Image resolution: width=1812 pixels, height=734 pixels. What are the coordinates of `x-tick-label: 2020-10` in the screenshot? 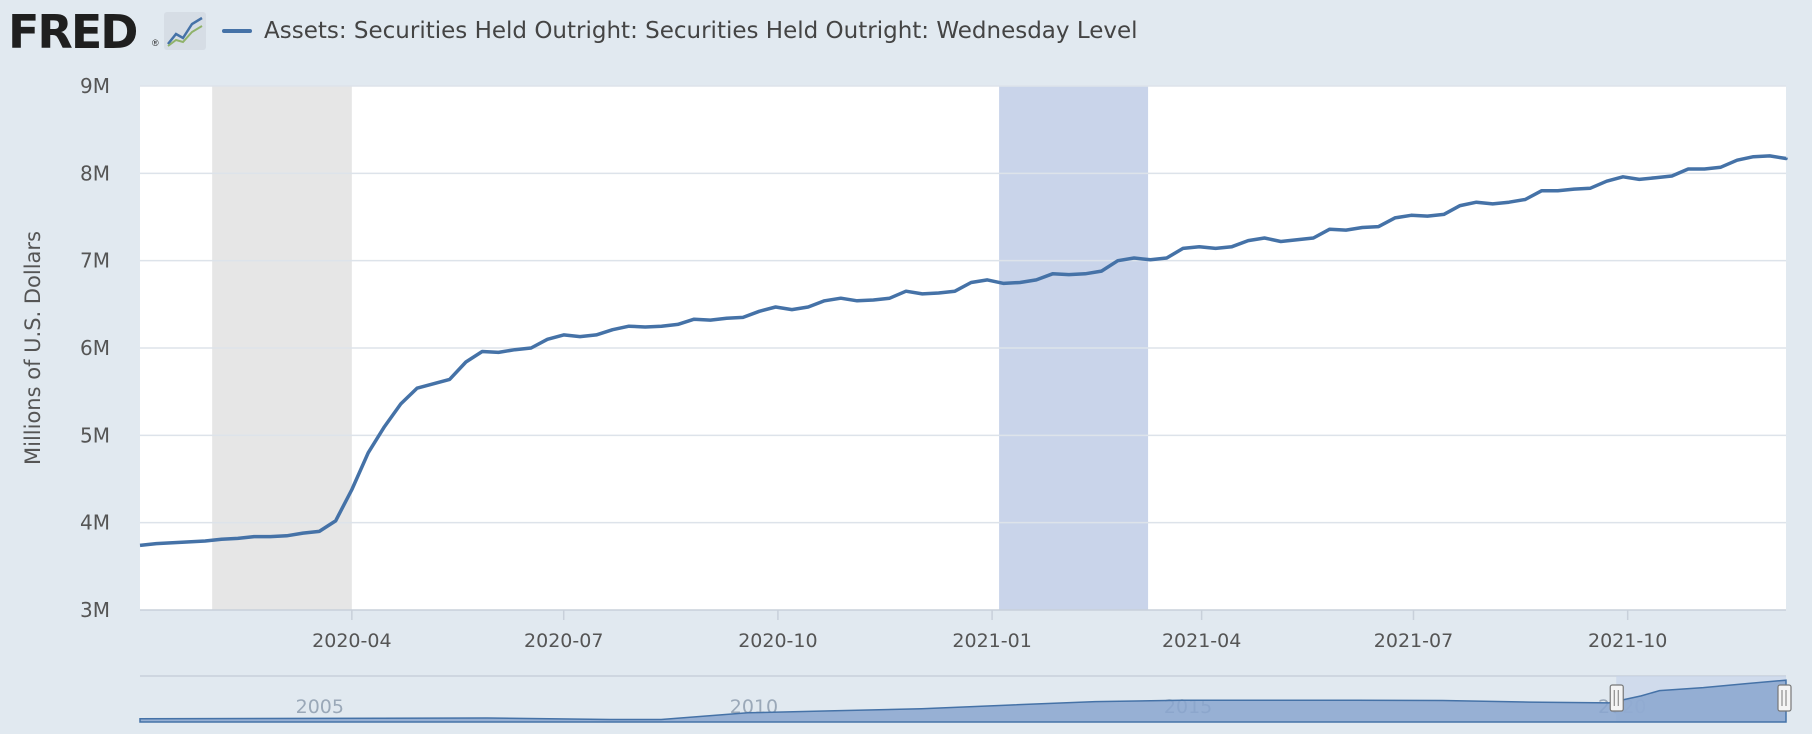 It's located at (777, 641).